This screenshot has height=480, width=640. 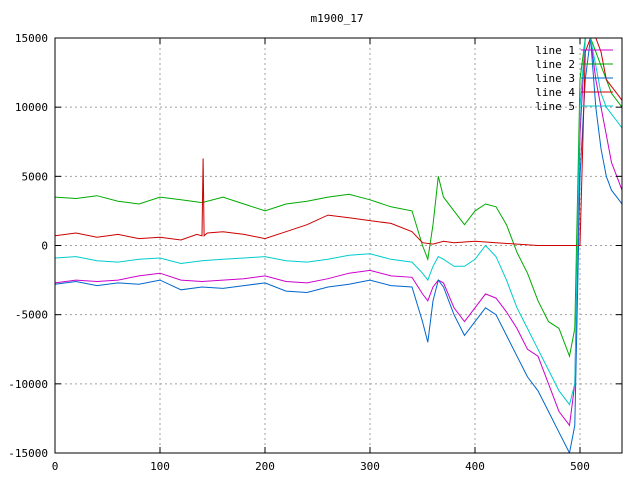 I want to click on x-tick-label: 100, so click(x=160, y=466).